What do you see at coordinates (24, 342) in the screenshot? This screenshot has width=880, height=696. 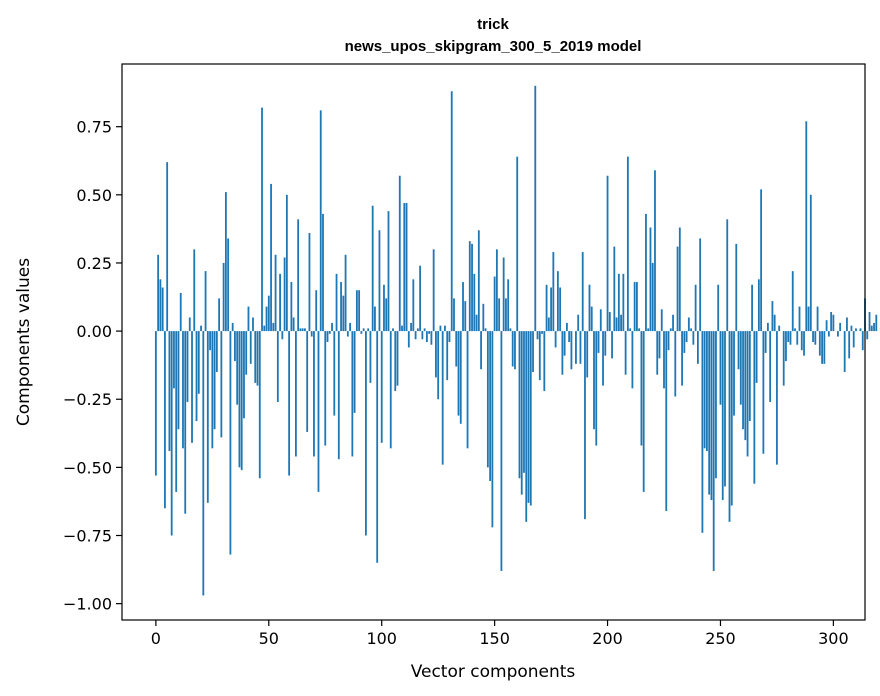 I see `y-axis-label: Components values` at bounding box center [24, 342].